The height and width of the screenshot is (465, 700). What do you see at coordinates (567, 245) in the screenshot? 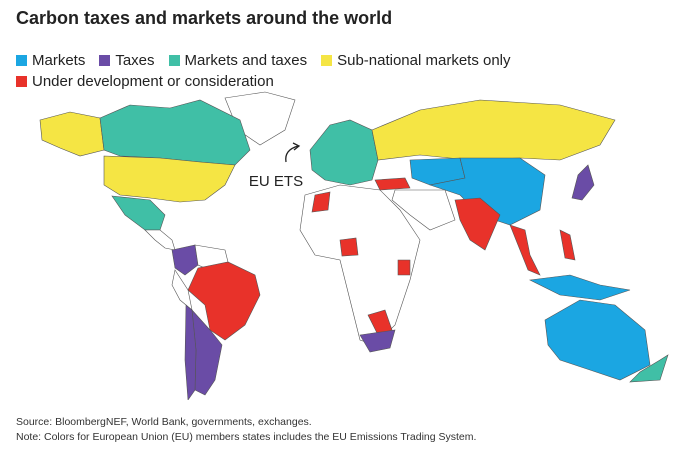
I see `philippines` at bounding box center [567, 245].